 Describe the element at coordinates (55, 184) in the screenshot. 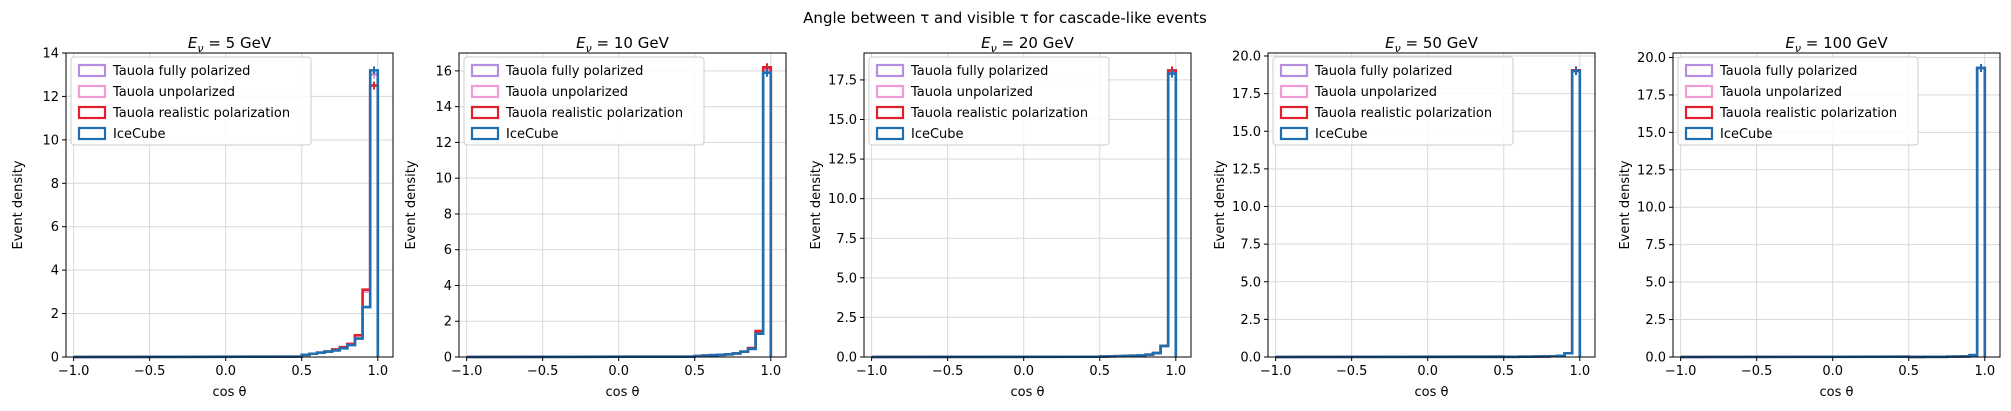

I see `y-tick-label: 8` at that location.